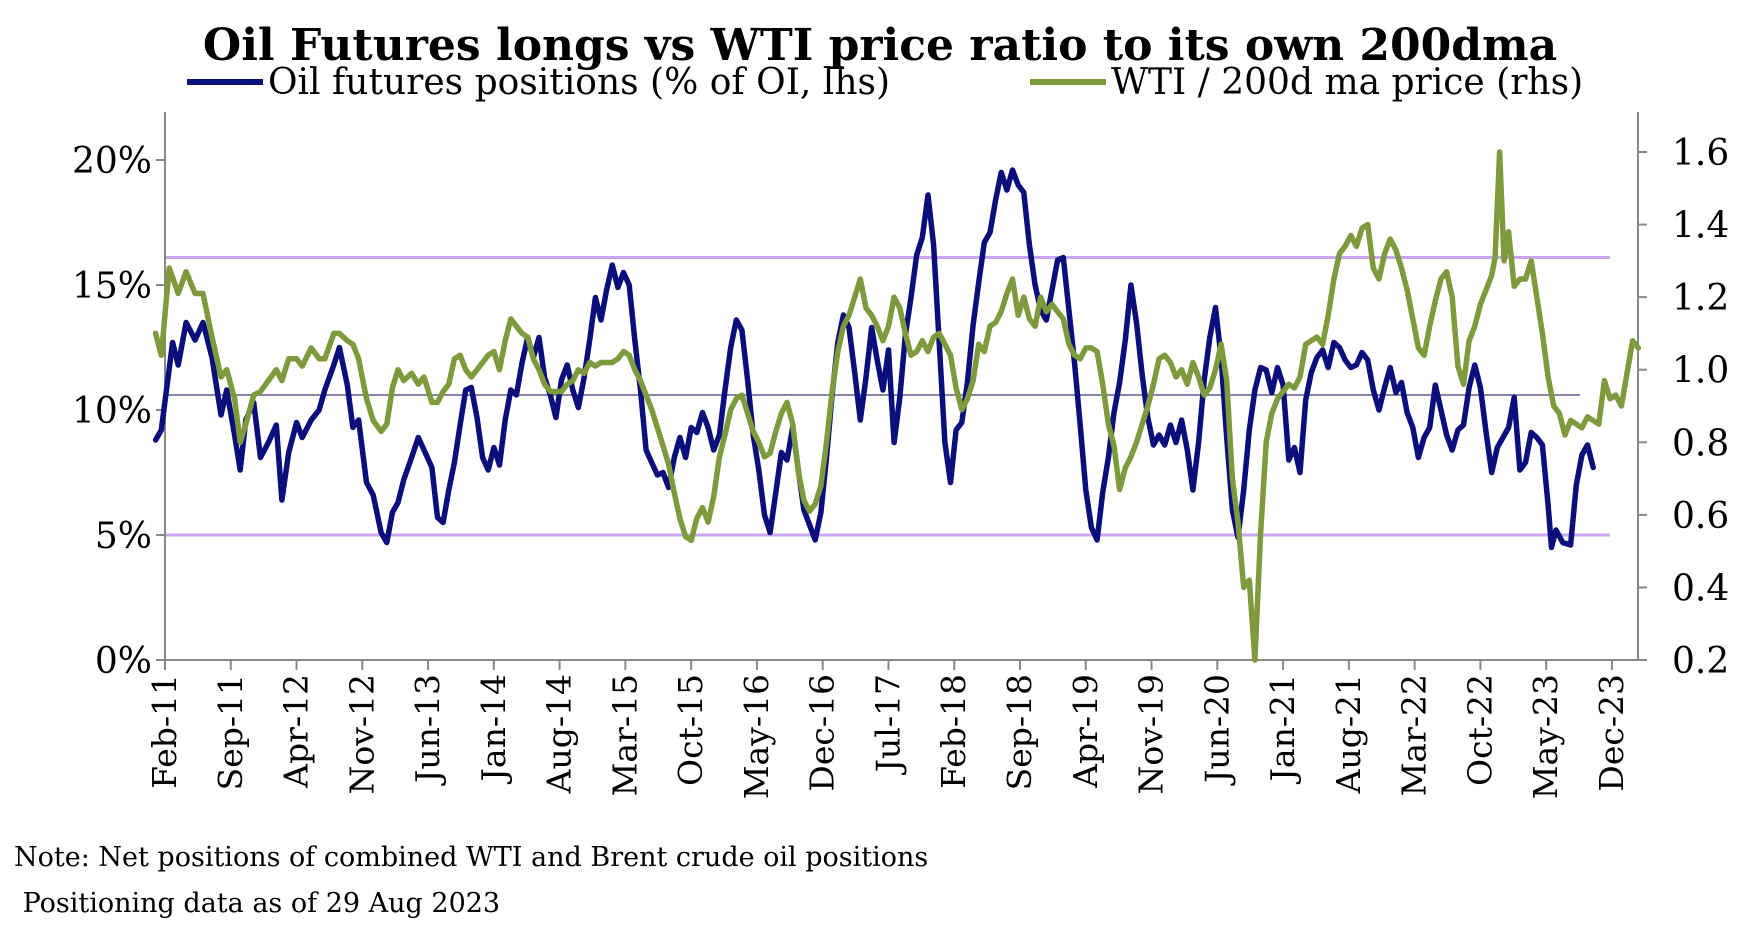 This screenshot has width=1760, height=946. Describe the element at coordinates (493, 729) in the screenshot. I see `x-tick-label: Jan-14` at that location.